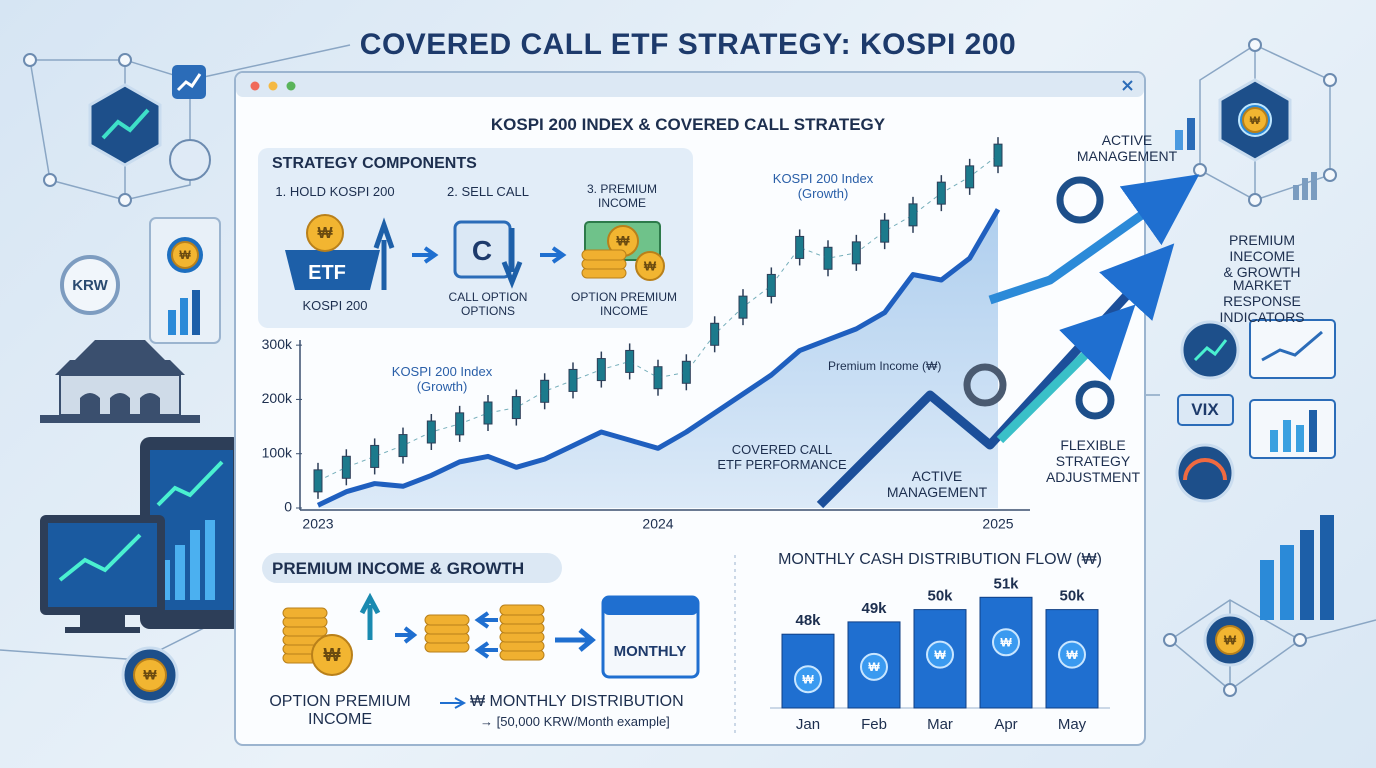 The height and width of the screenshot is (768, 1376). I want to click on income-title: PREMIUM INCOME & GROWTH, so click(398, 568).